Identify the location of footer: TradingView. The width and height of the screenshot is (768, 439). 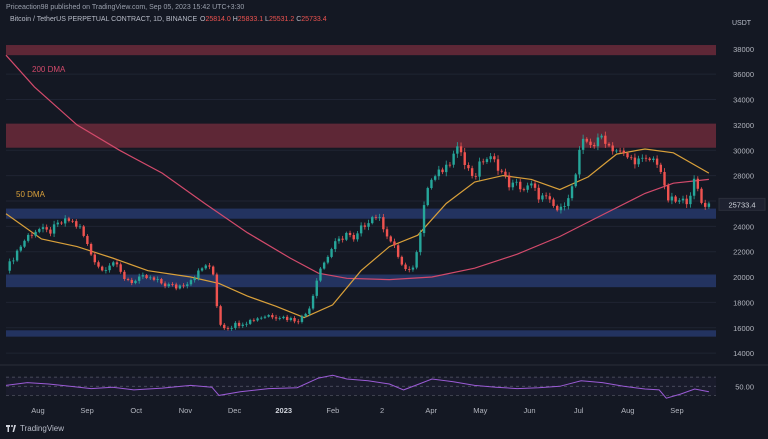
(35, 428).